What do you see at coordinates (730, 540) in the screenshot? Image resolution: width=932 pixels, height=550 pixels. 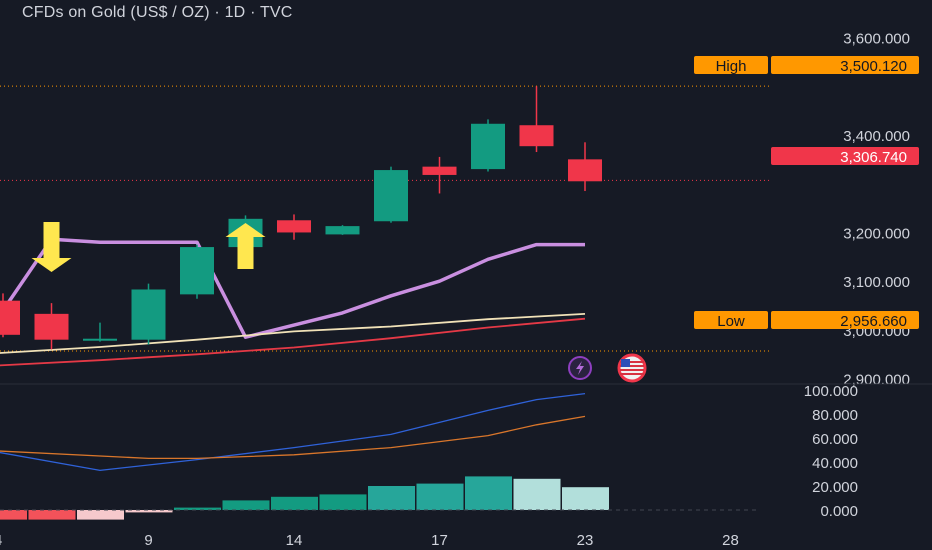 I see `time-axis-tick-label: 28` at bounding box center [730, 540].